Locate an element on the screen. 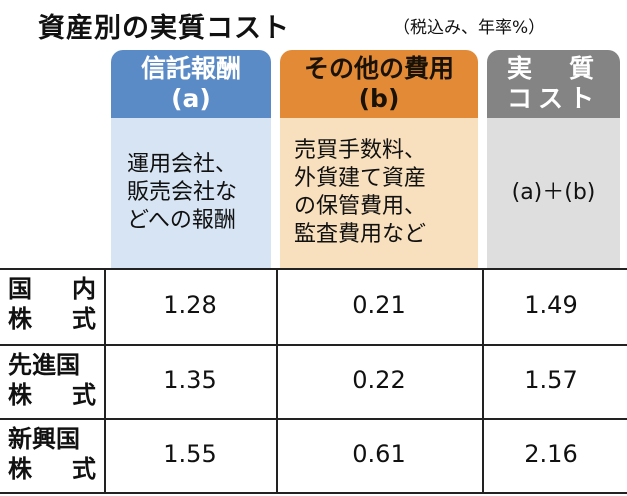 This screenshot has height=496, width=627. description-line: 外貨建て資産 is located at coordinates (360, 178).